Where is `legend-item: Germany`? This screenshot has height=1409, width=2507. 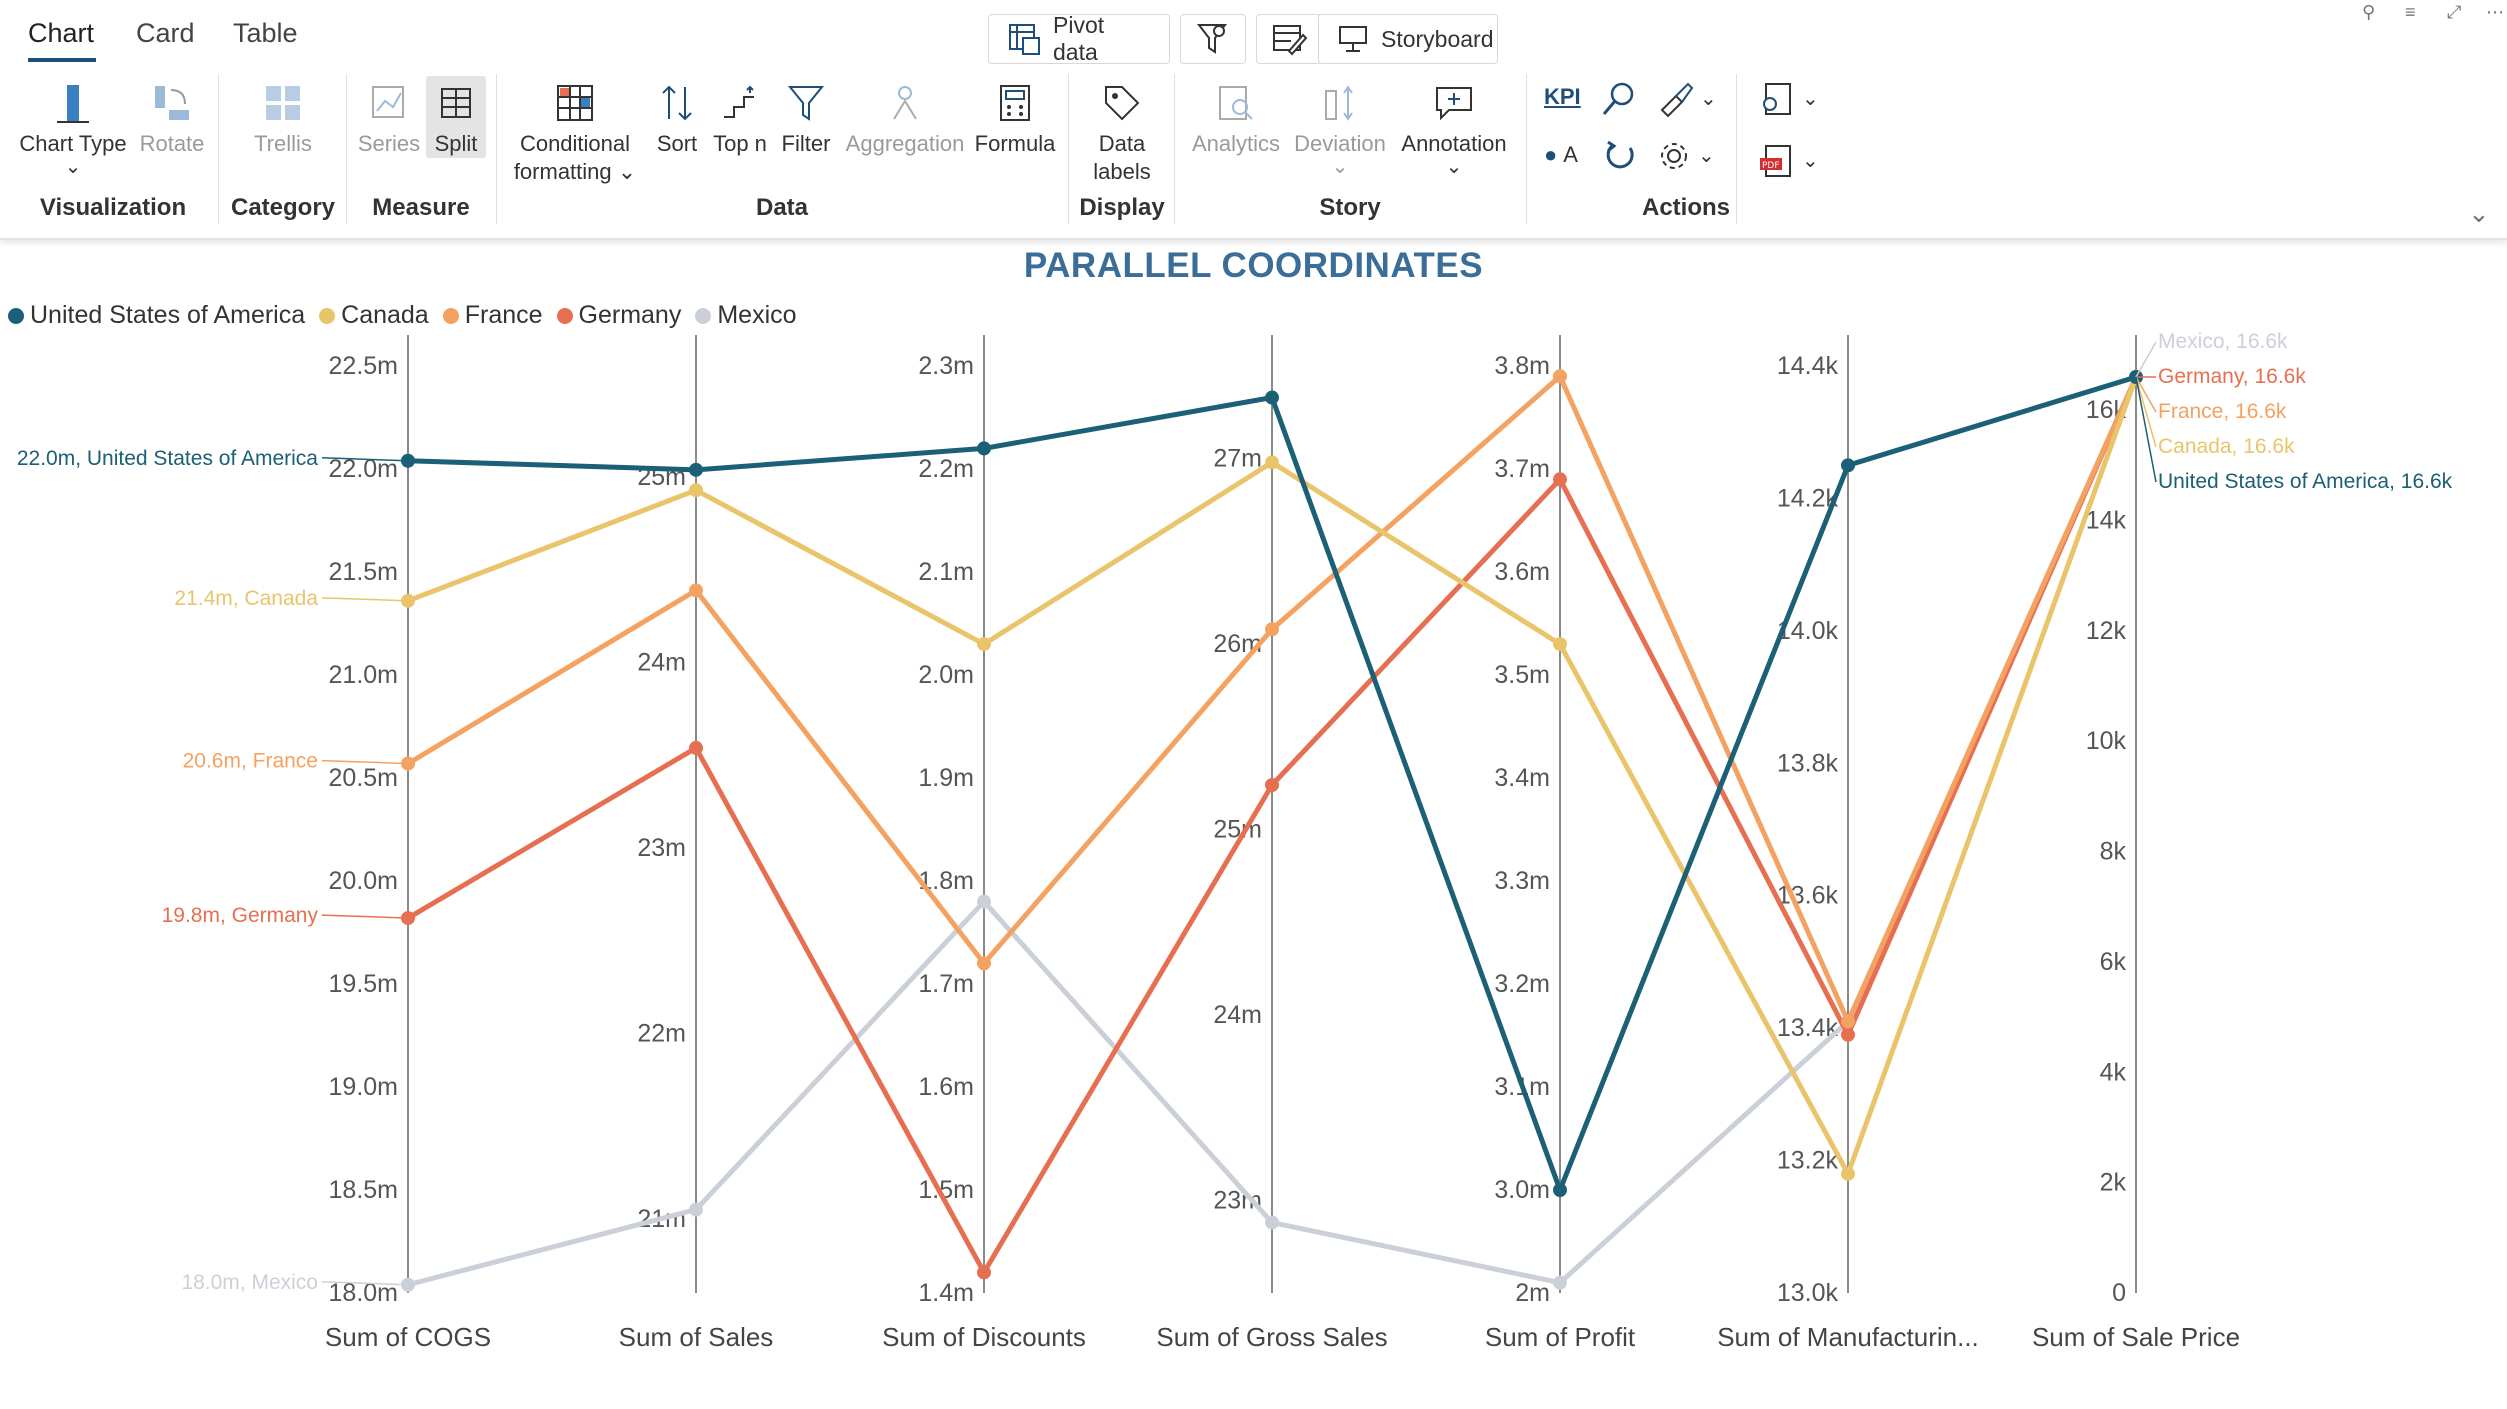
legend-item: Germany is located at coordinates (618, 315).